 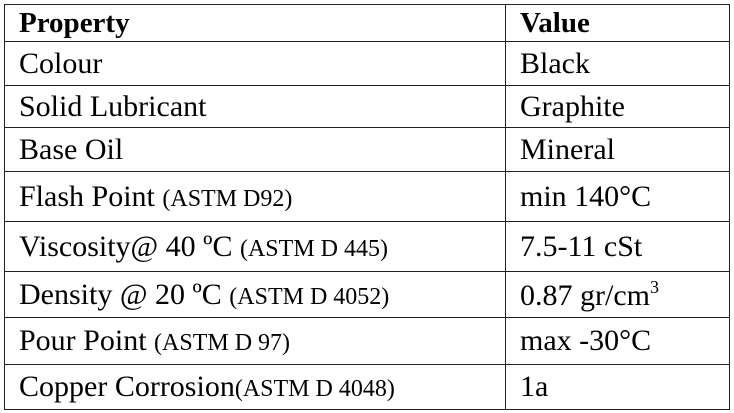 What do you see at coordinates (87, 196) in the screenshot?
I see `property-name: Flash Point` at bounding box center [87, 196].